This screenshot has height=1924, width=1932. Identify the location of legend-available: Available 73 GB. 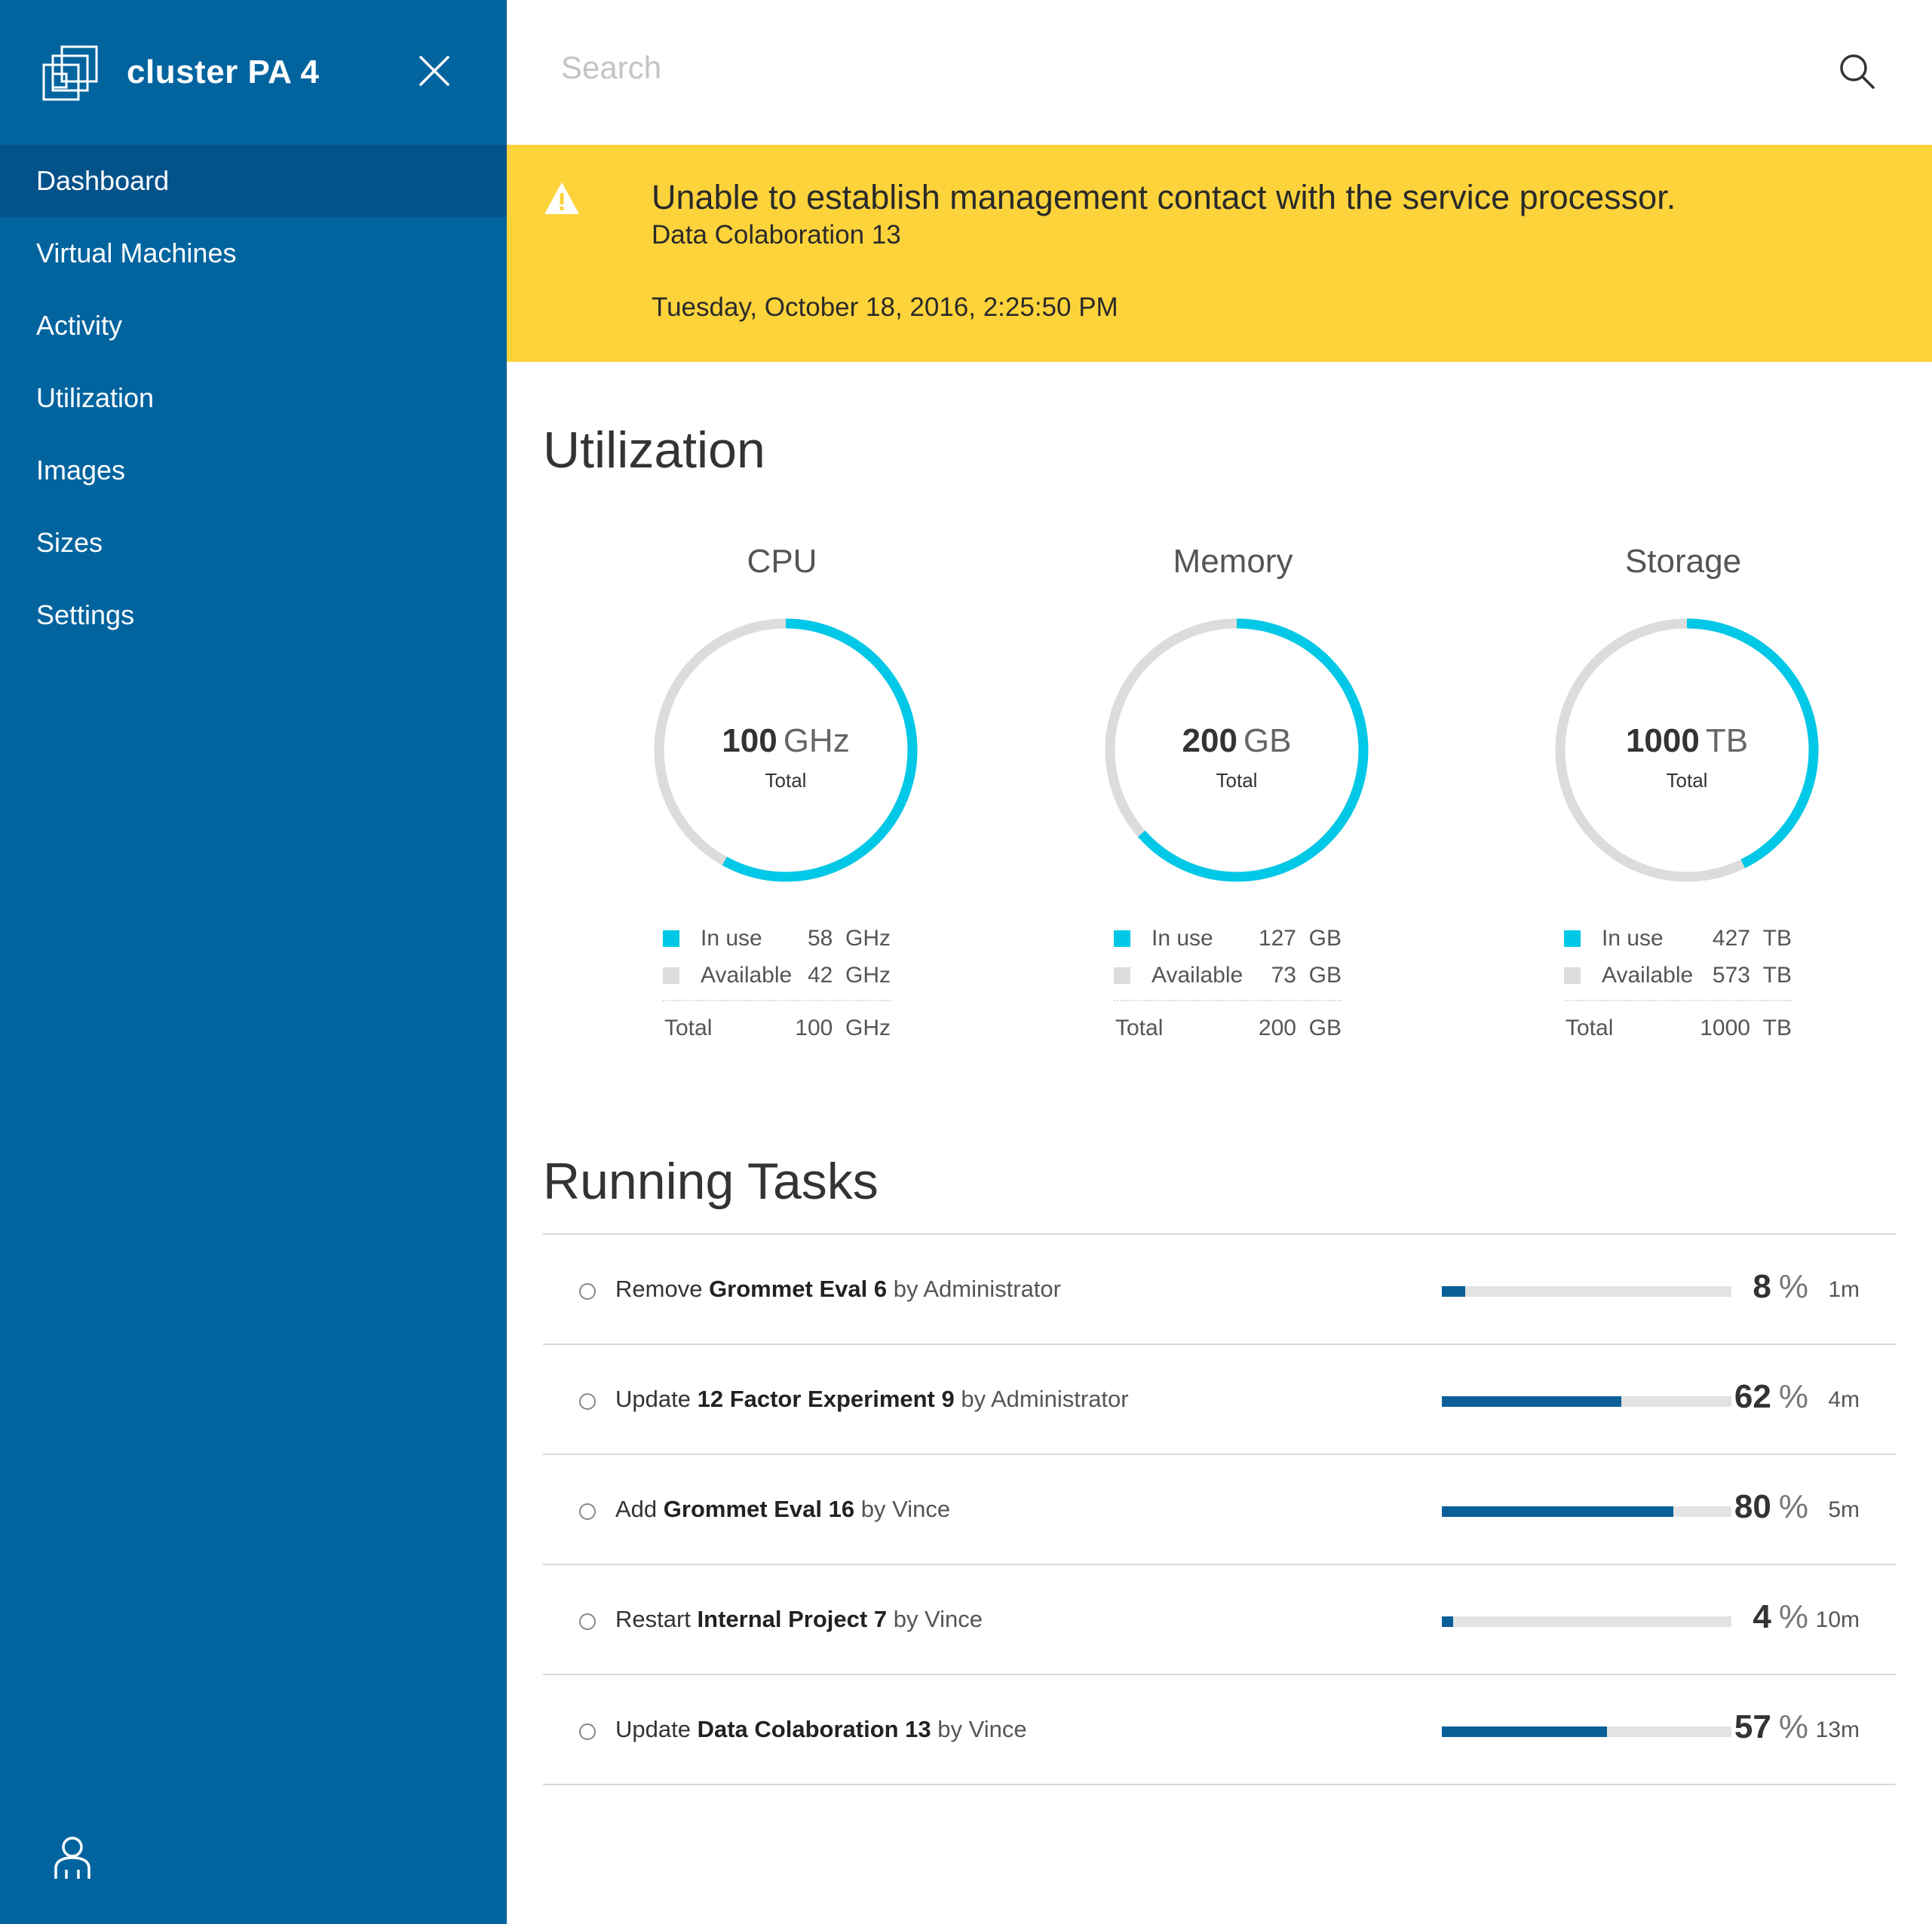
(1228, 975).